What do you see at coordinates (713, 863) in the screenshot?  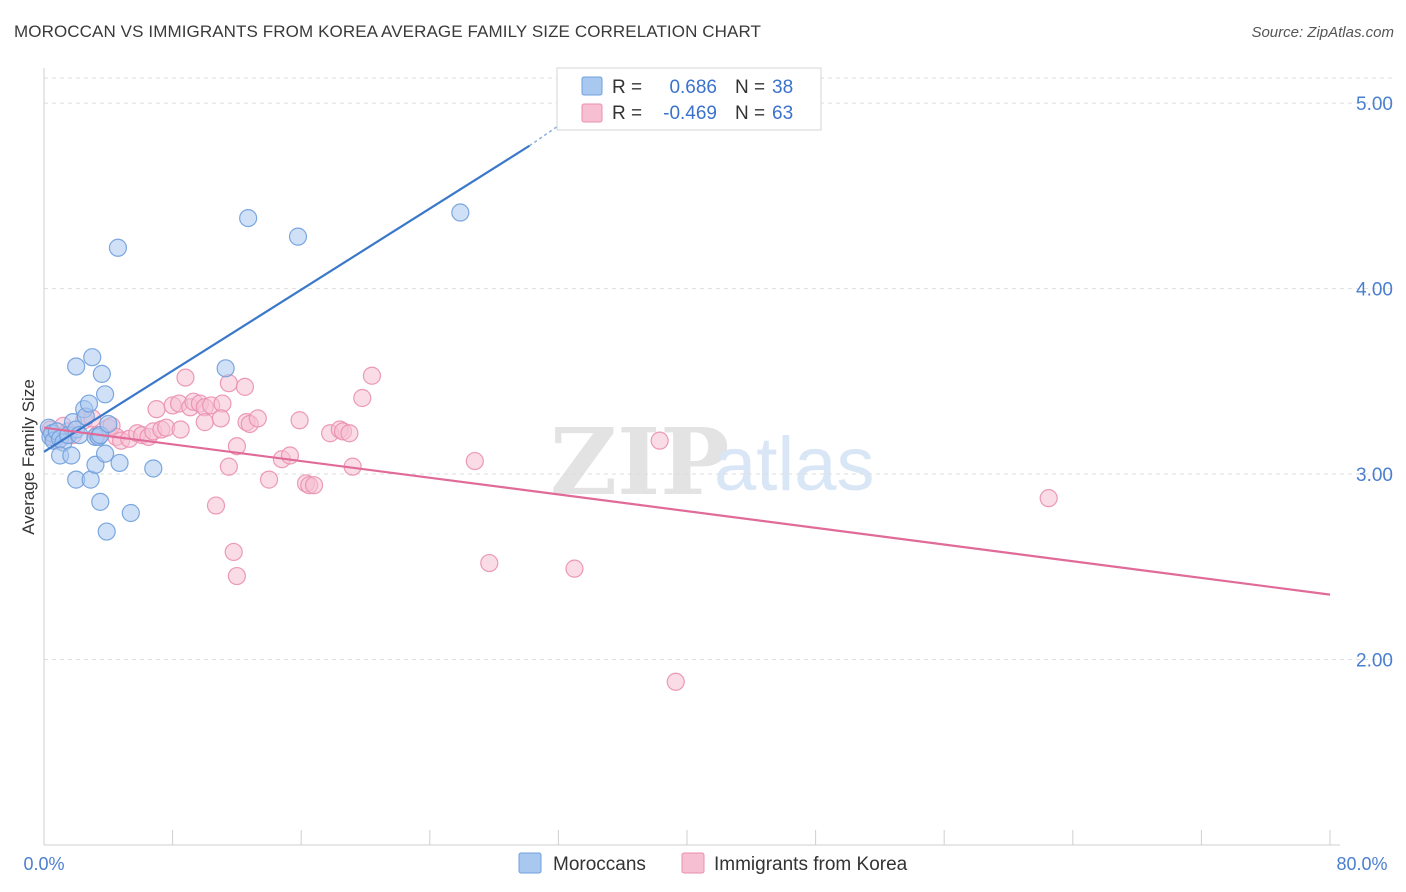 I see `series-legend: Moroccans Immigrants from Korea` at bounding box center [713, 863].